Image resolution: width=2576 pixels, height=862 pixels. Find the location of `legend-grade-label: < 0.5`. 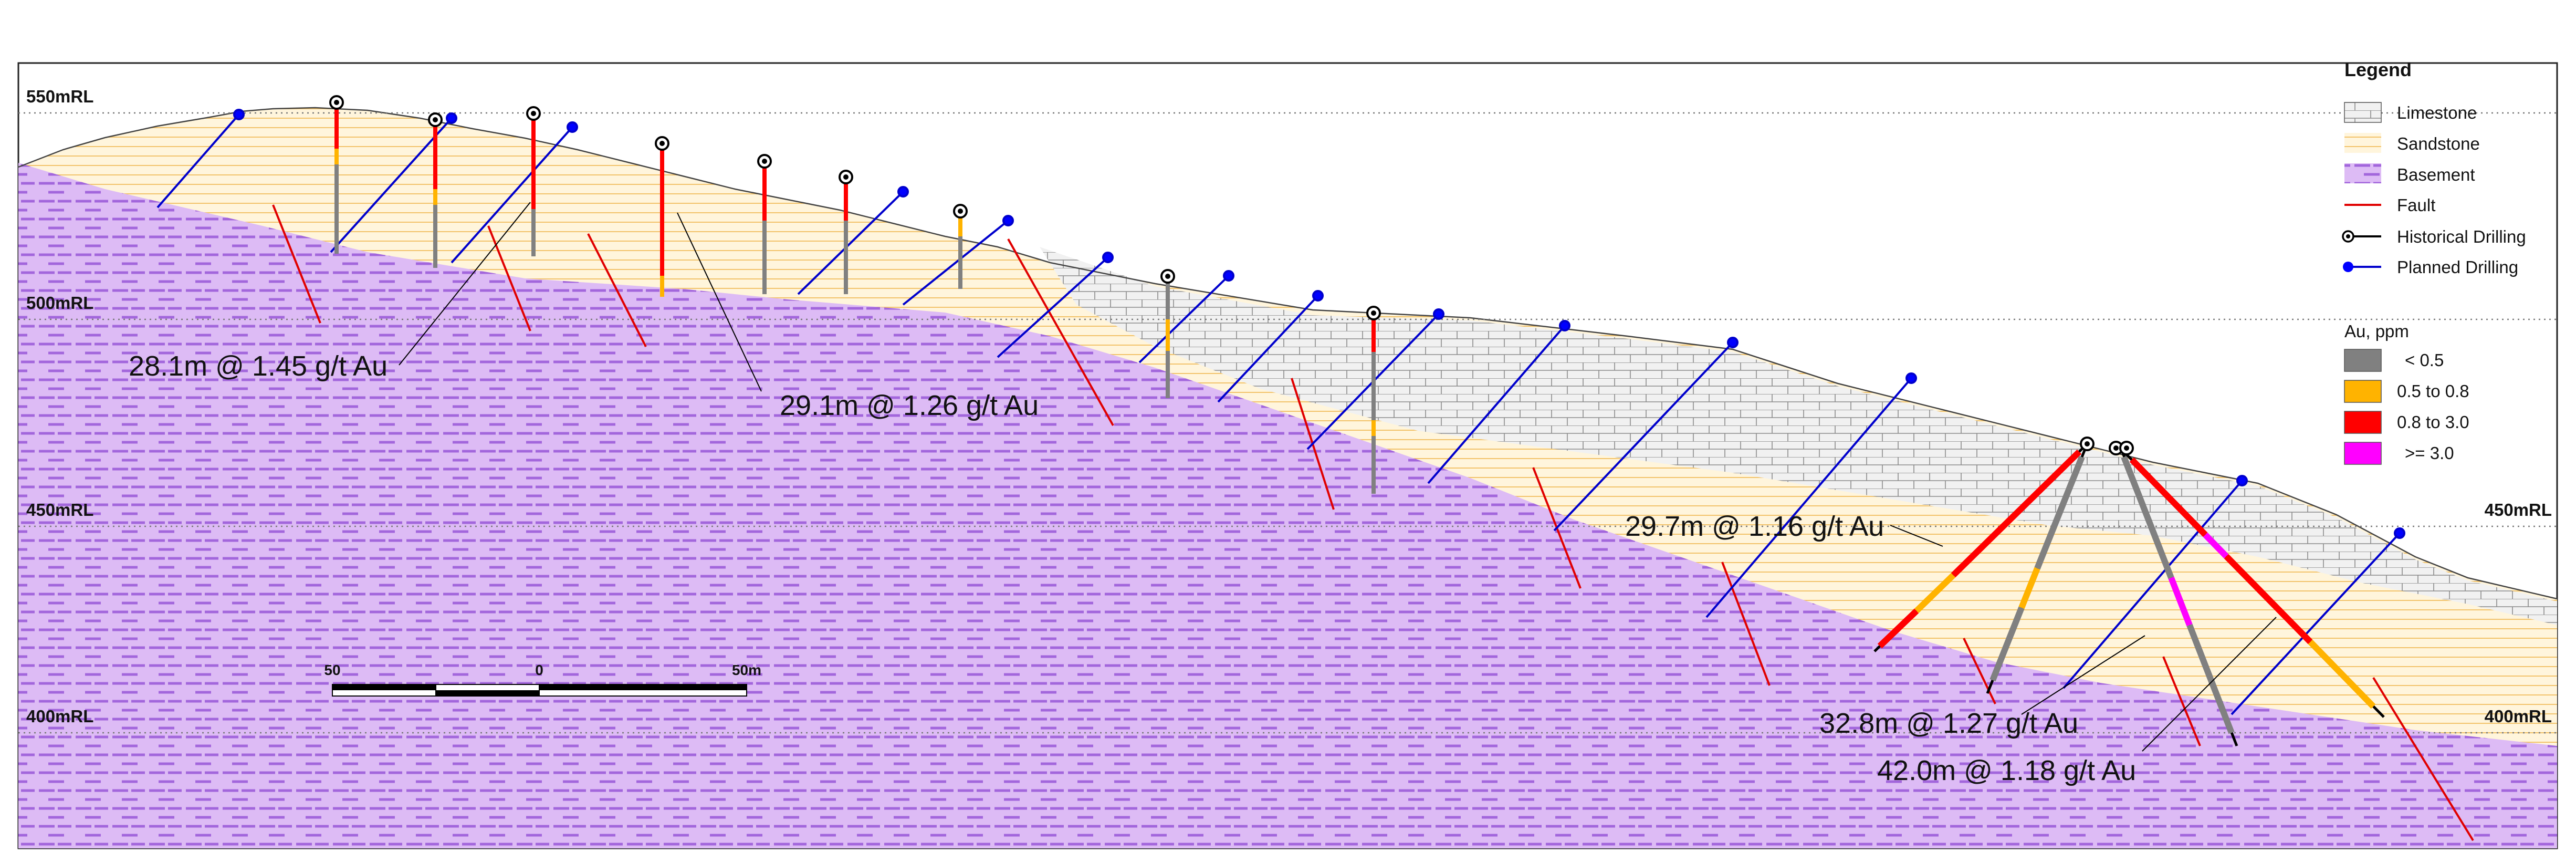

legend-grade-label: < 0.5 is located at coordinates (2424, 360).